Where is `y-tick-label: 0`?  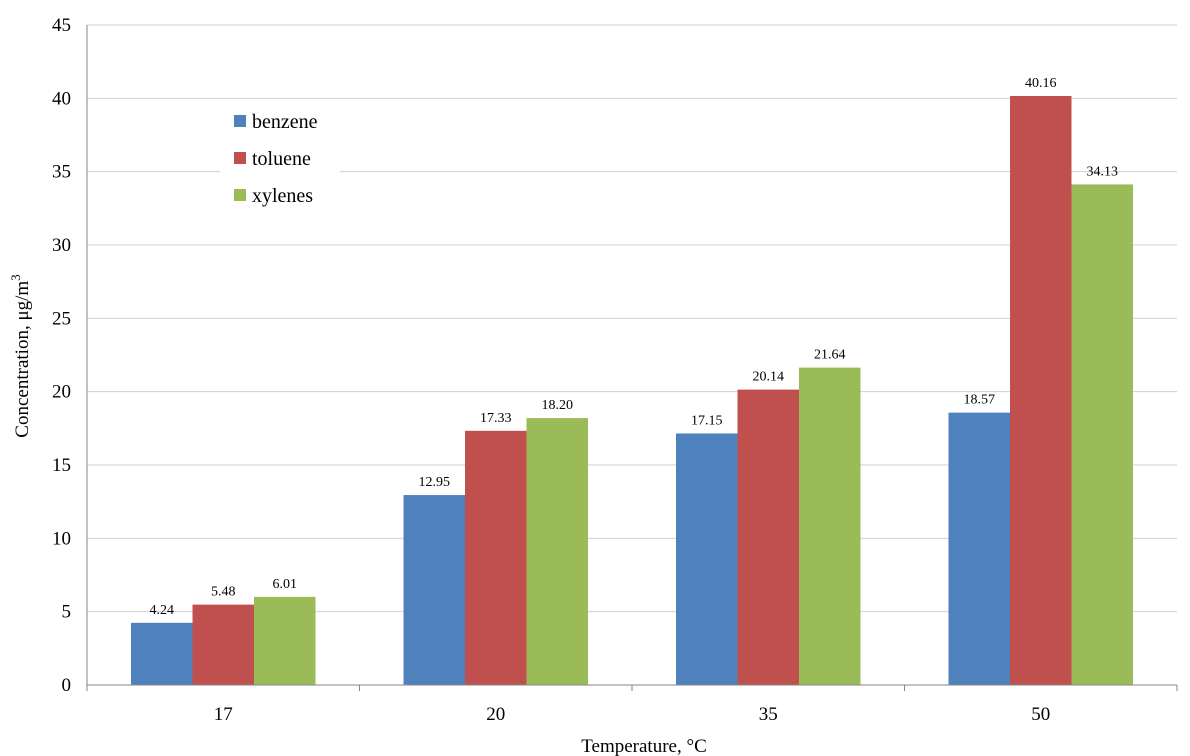 y-tick-label: 0 is located at coordinates (67, 685).